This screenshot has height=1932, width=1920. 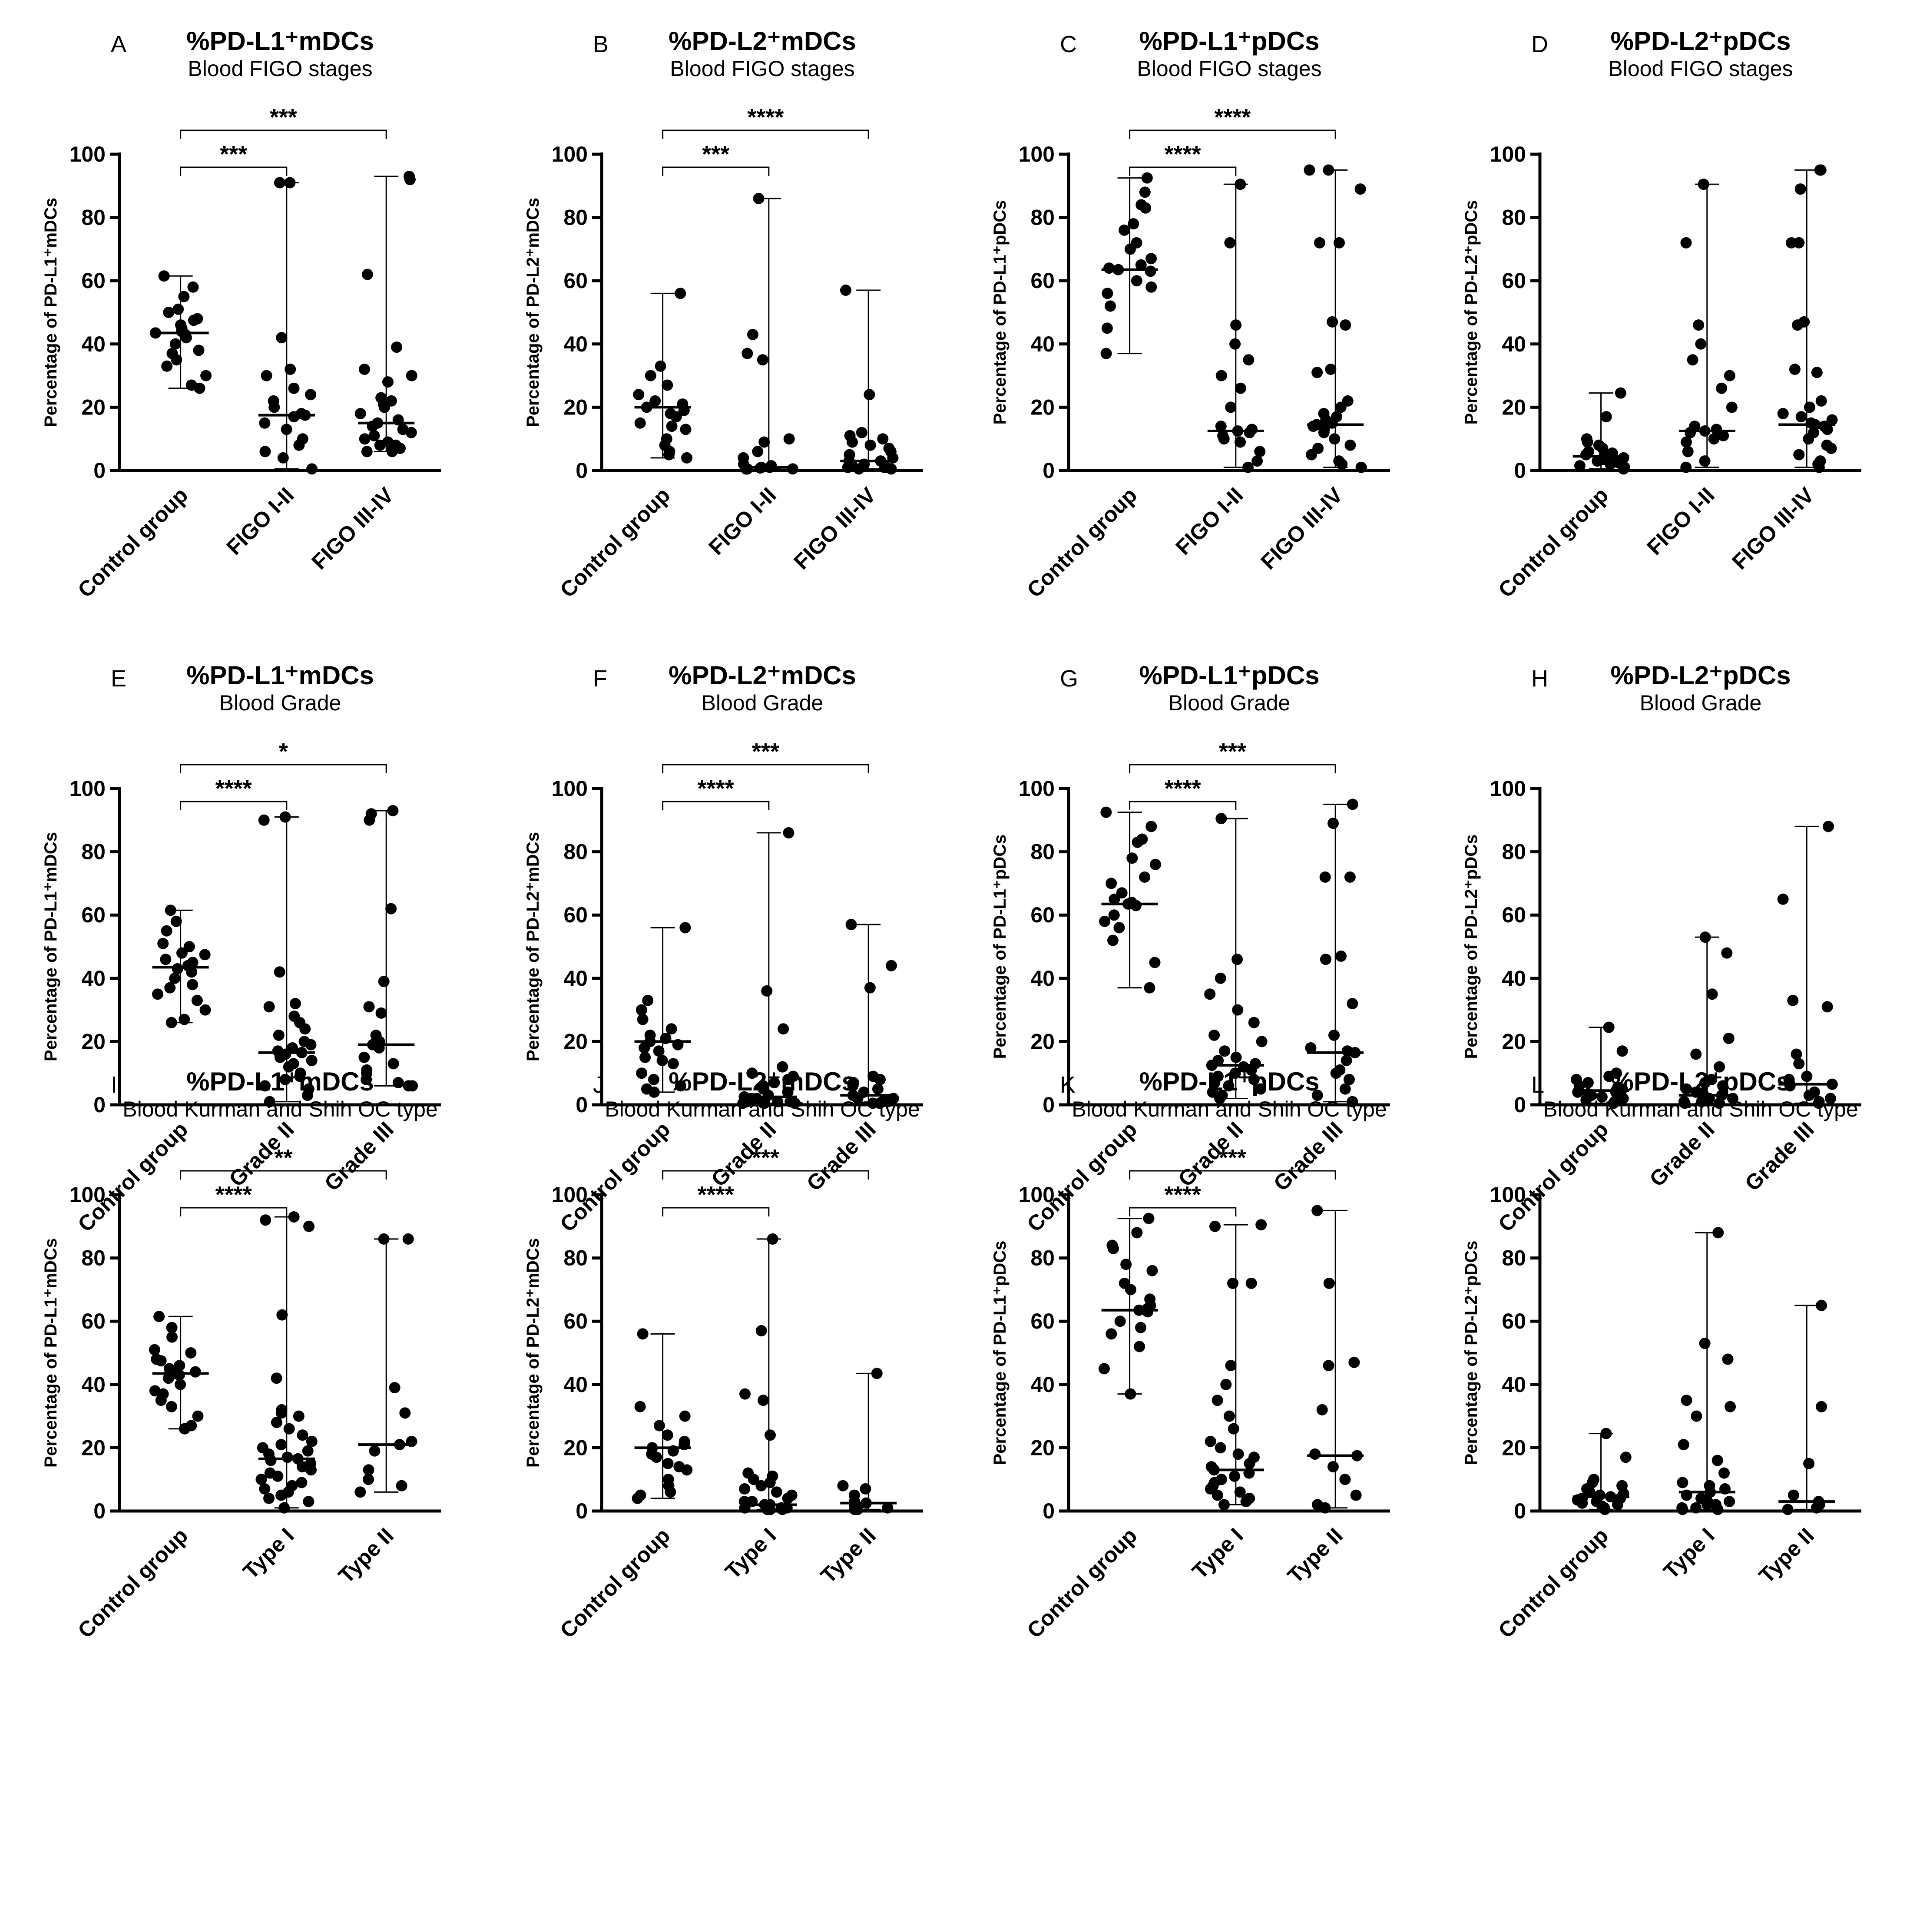 What do you see at coordinates (1000, 312) in the screenshot?
I see `y-axis-label: Percentage of PD-L1⁺pDCs` at bounding box center [1000, 312].